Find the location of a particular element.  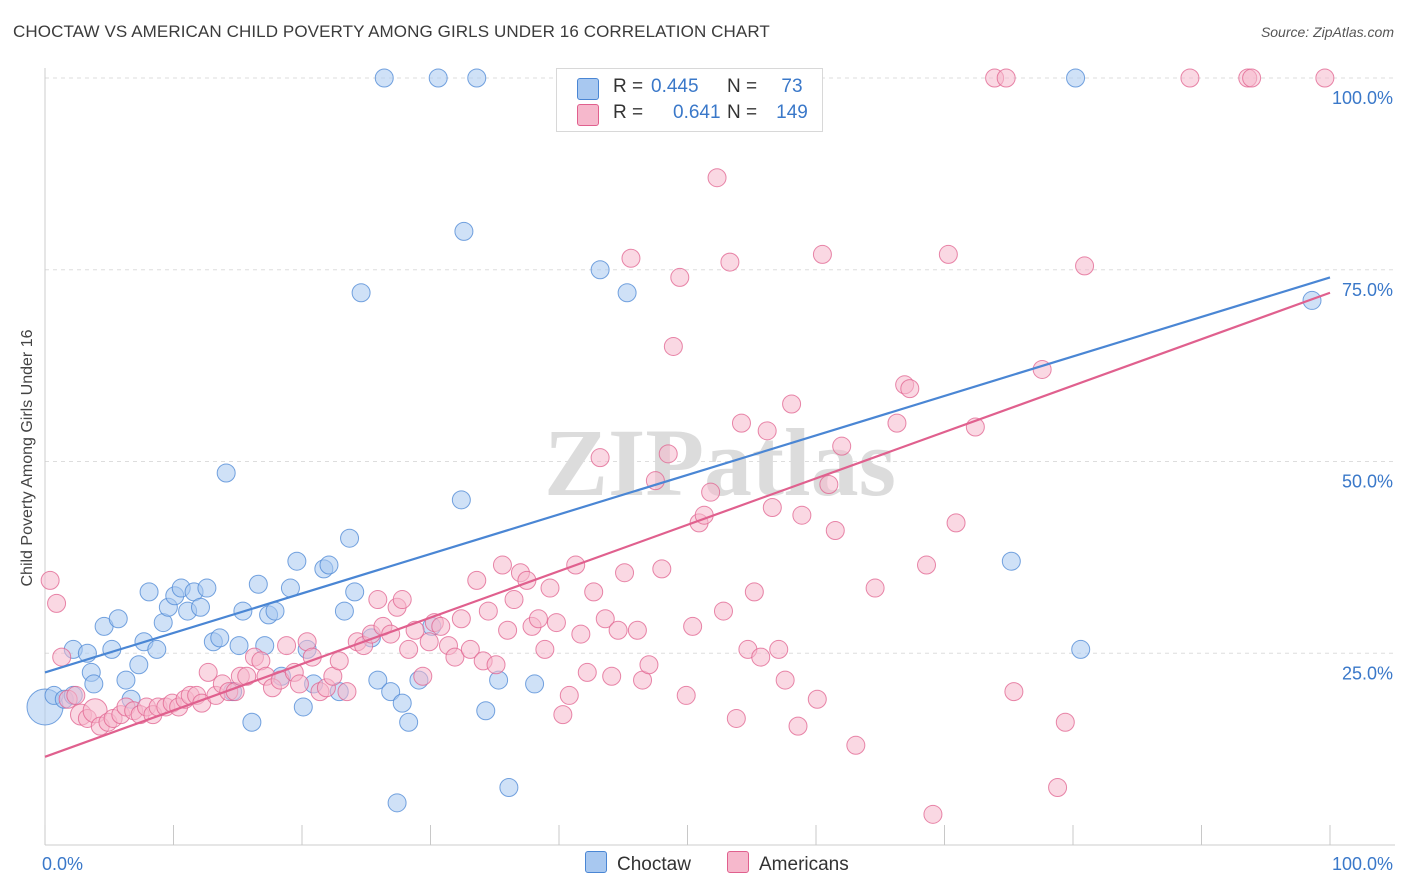

correlation-legend: R = 0.445 N = 73 R = 0.641 N = 149 is located at coordinates (689, 100).